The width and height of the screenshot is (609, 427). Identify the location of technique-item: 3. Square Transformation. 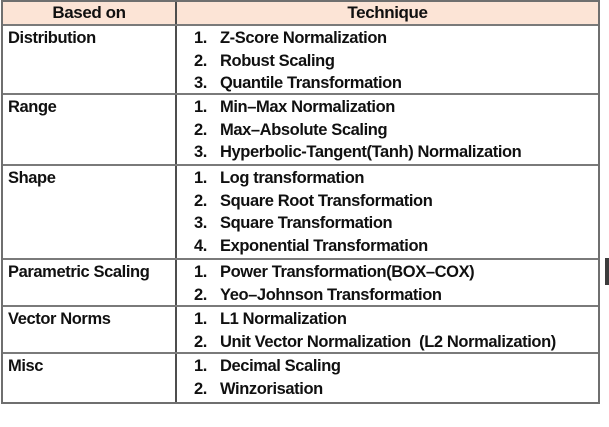
(395, 223).